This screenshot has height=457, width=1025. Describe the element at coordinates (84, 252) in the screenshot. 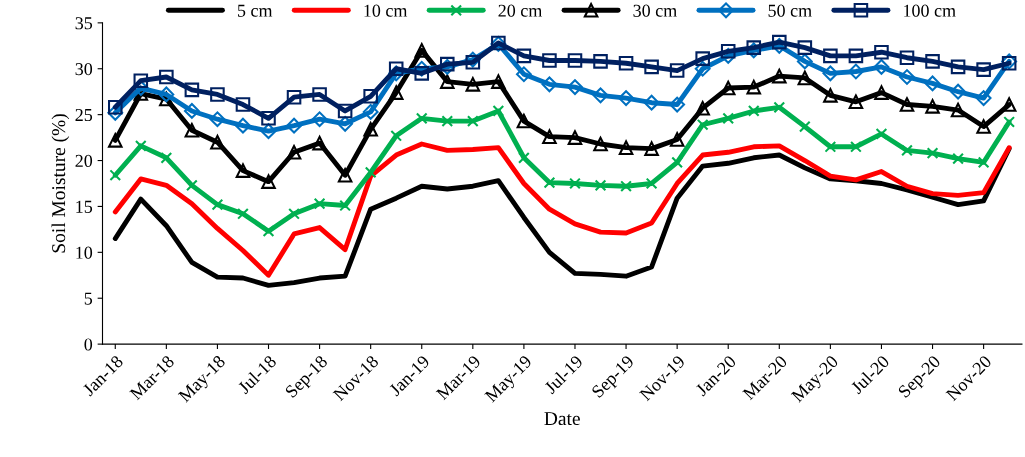

I see `y-tick-label: 10` at that location.